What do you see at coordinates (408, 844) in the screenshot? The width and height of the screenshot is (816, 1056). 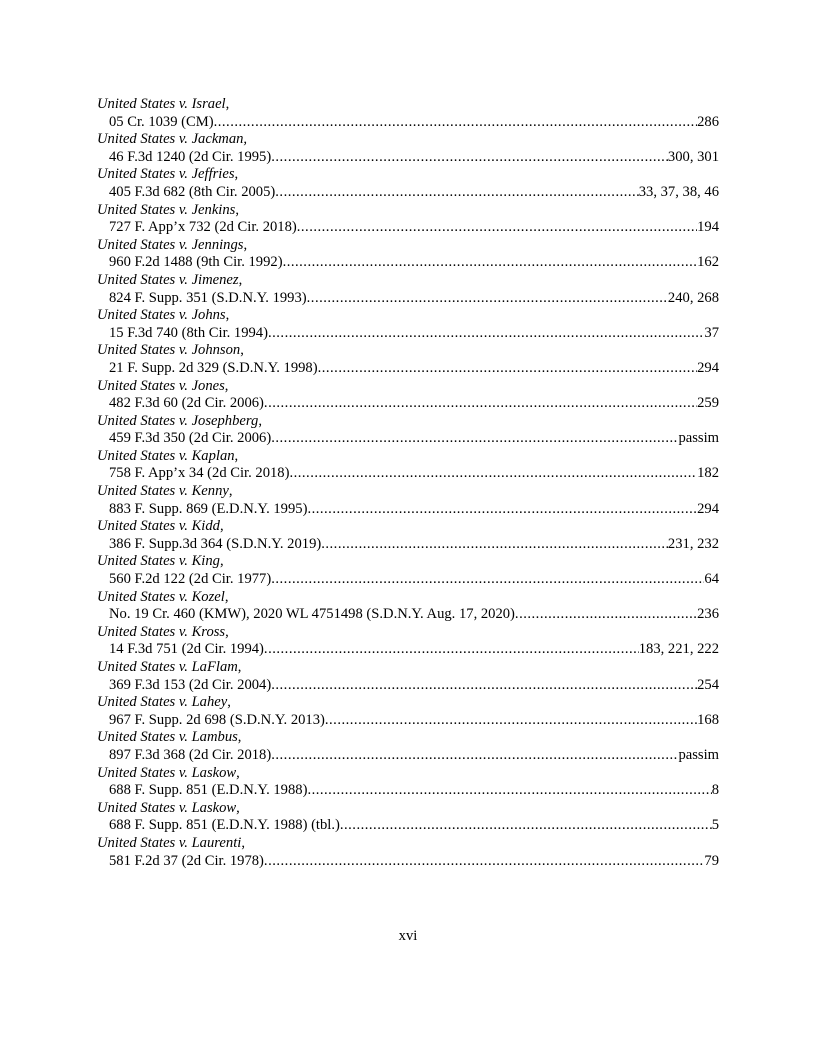 I see `case-name: United States v. Laurenti,` at bounding box center [408, 844].